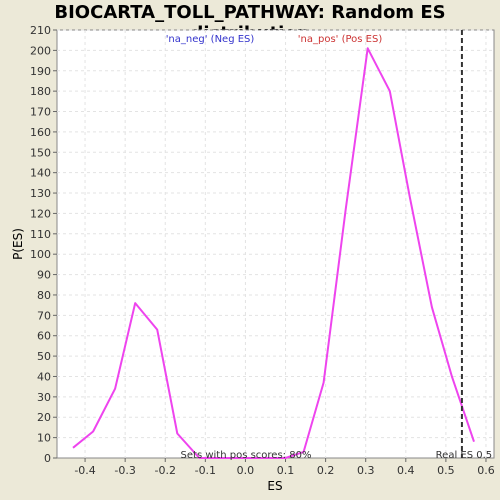  I want to click on x-tick-label: 0.2, so click(326, 470).